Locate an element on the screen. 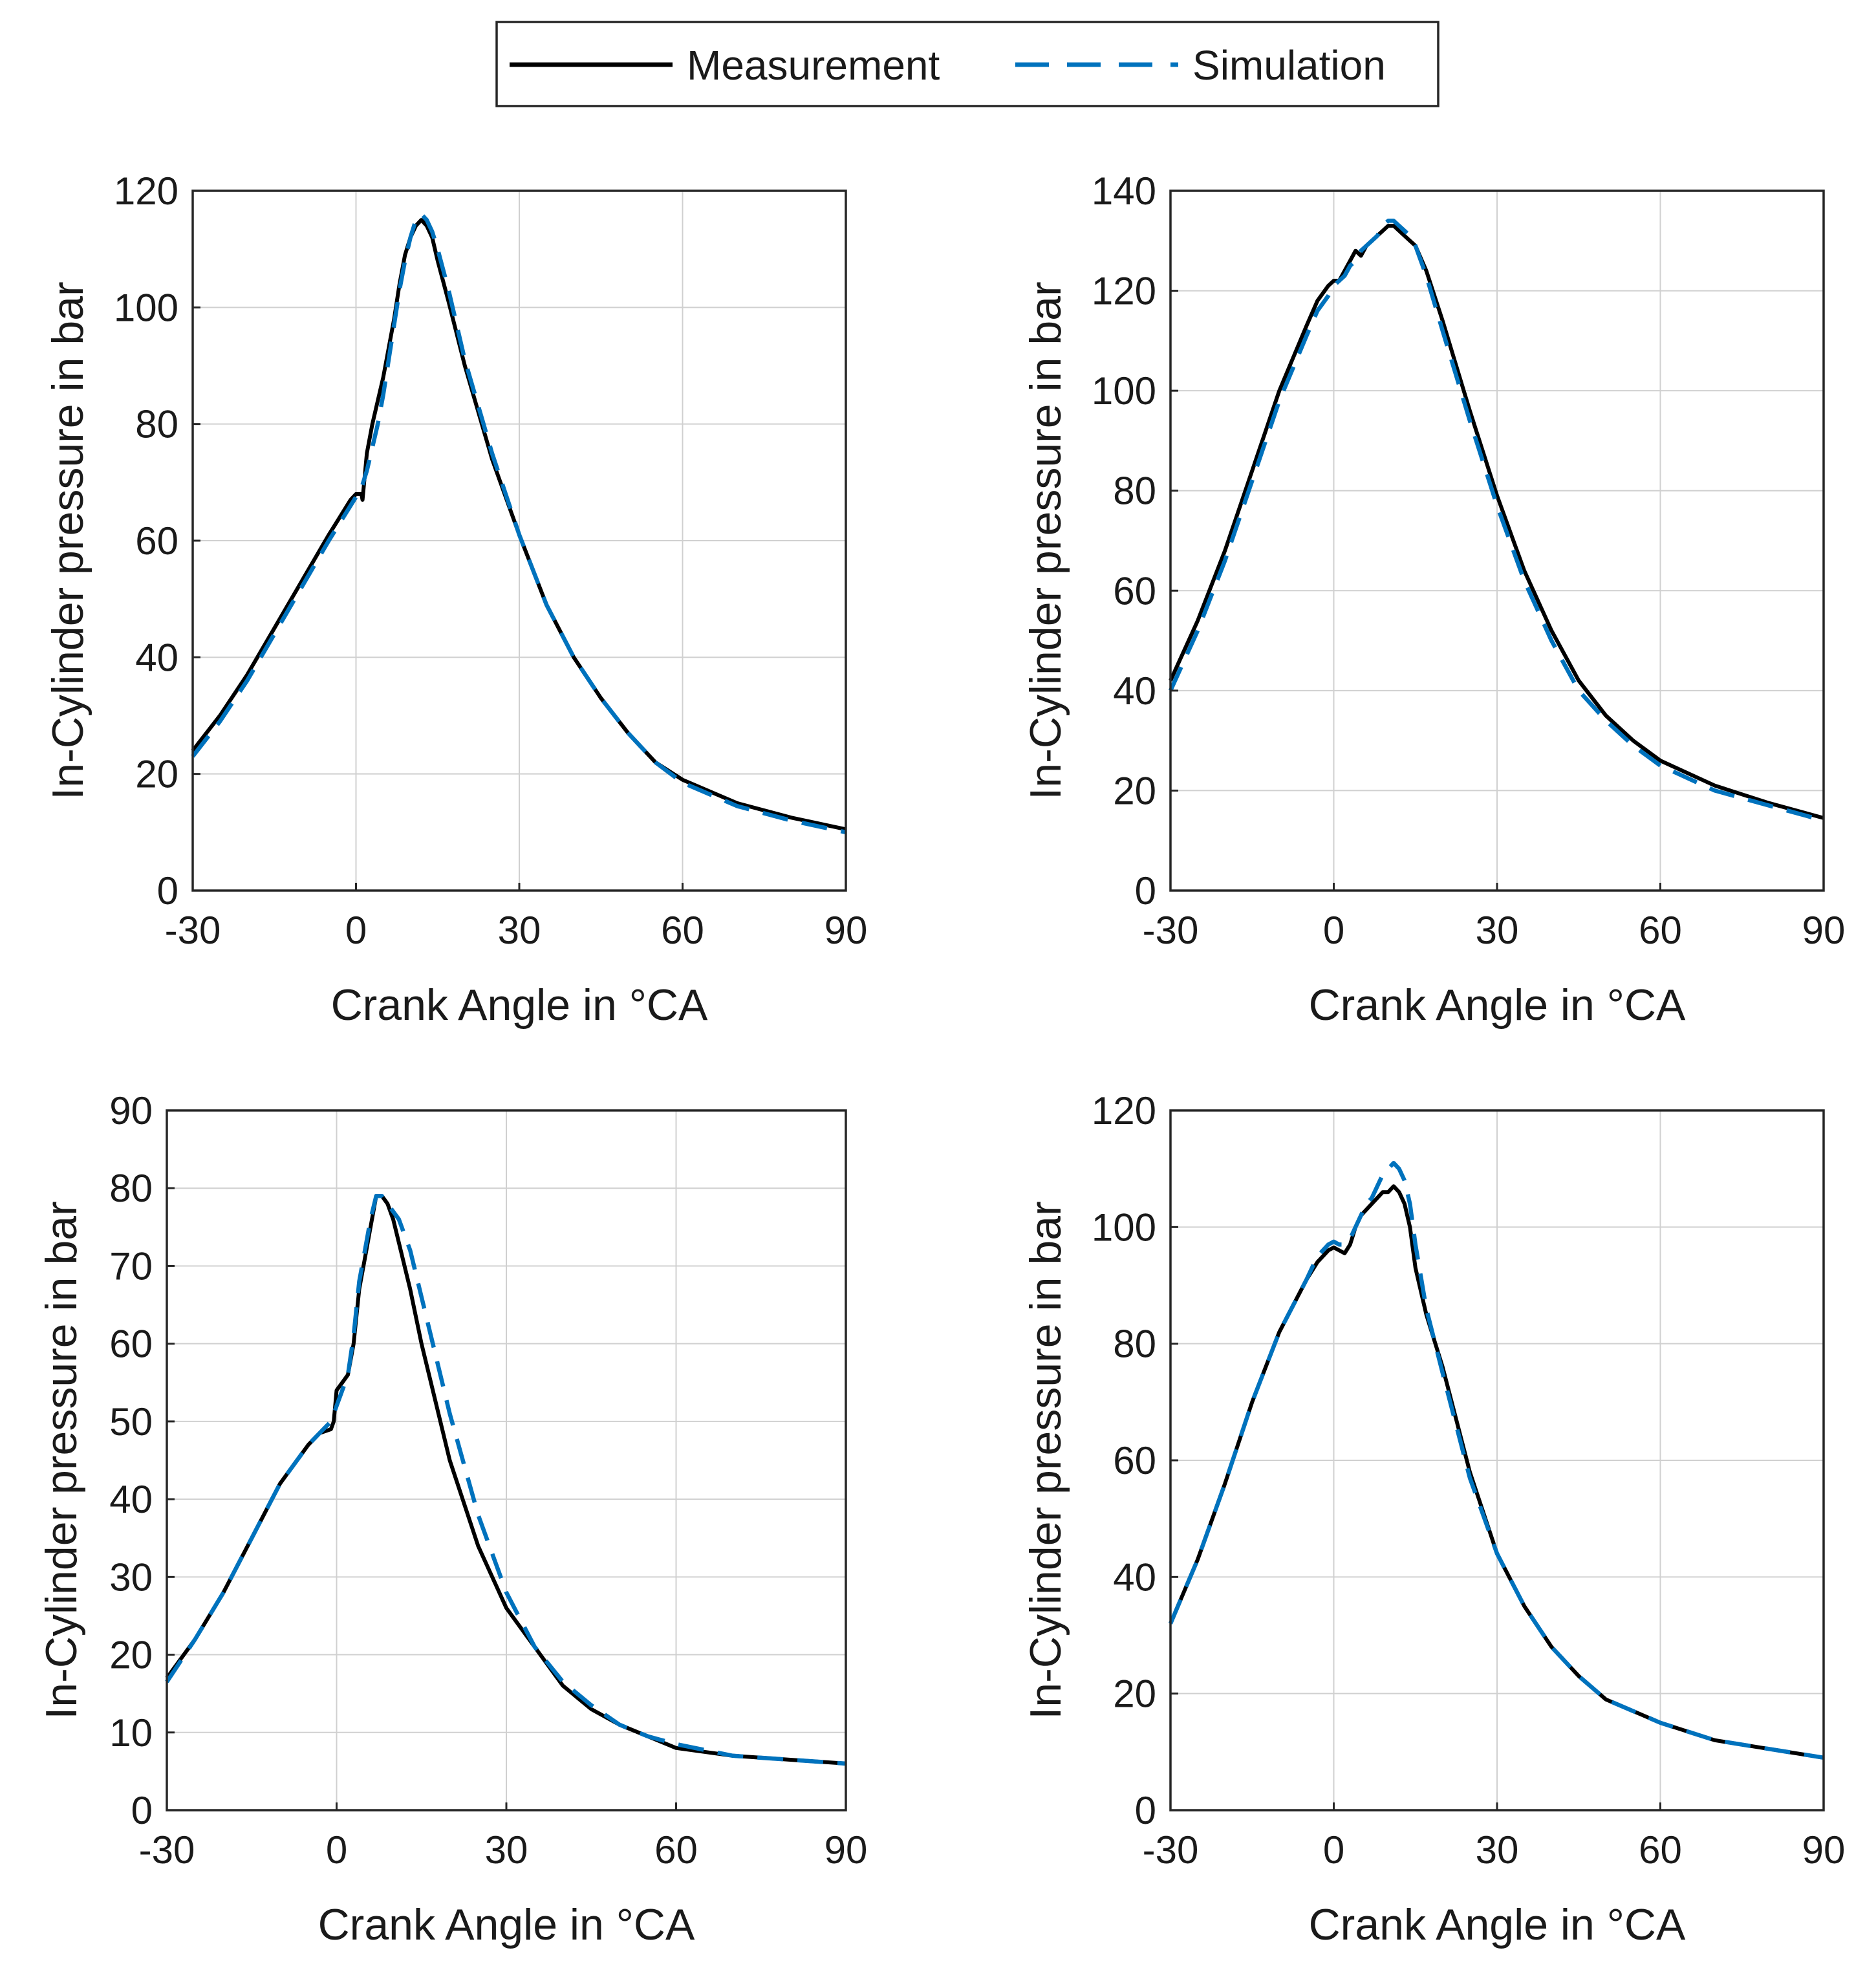 The image size is (1876, 1979). y-tick-label: 70 is located at coordinates (131, 1266).